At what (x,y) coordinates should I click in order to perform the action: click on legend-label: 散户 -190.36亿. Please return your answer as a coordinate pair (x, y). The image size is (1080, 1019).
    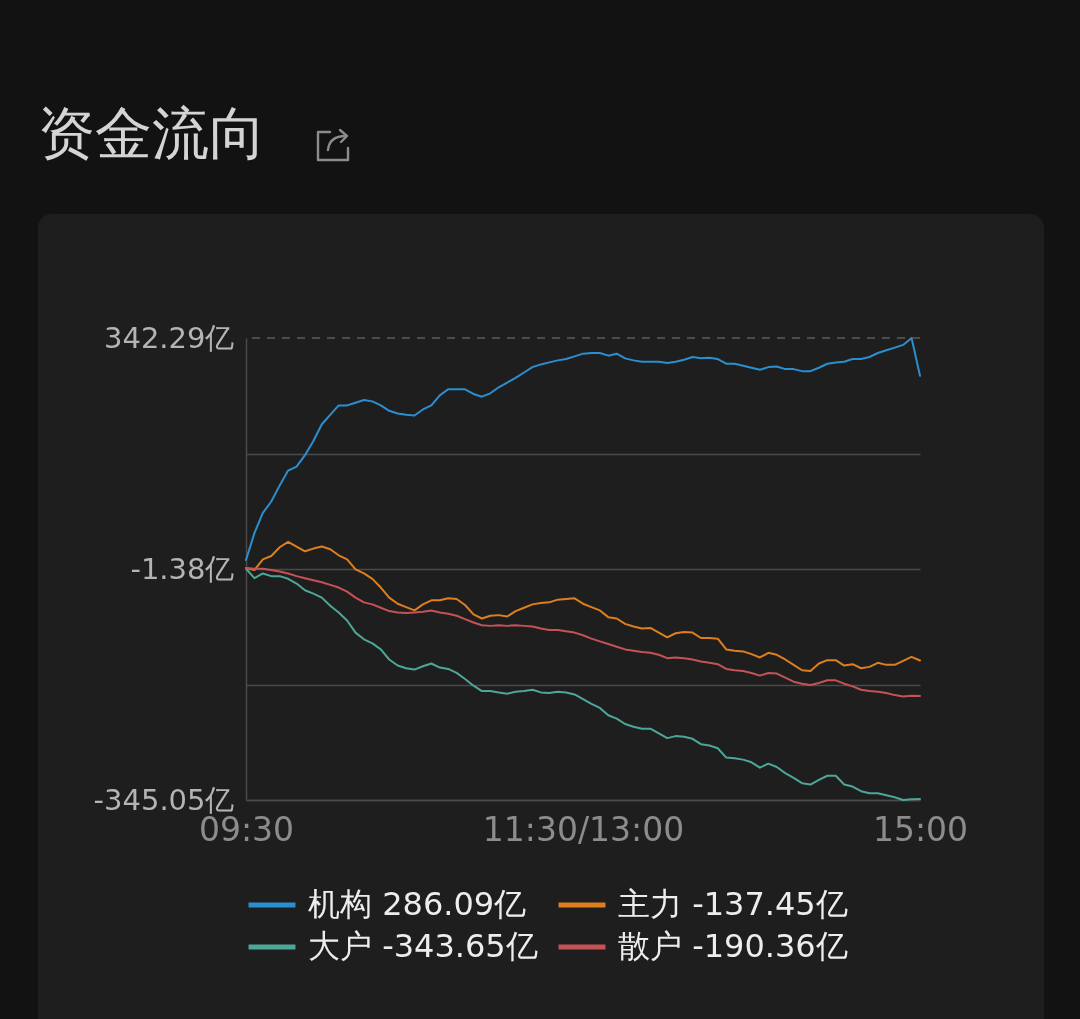
    Looking at the image, I should click on (733, 946).